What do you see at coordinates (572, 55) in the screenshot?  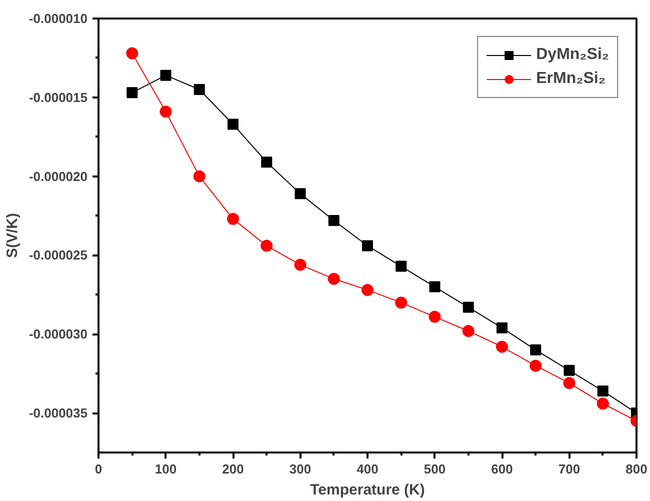 I see `legend-label: DyMn₂Si₂` at bounding box center [572, 55].